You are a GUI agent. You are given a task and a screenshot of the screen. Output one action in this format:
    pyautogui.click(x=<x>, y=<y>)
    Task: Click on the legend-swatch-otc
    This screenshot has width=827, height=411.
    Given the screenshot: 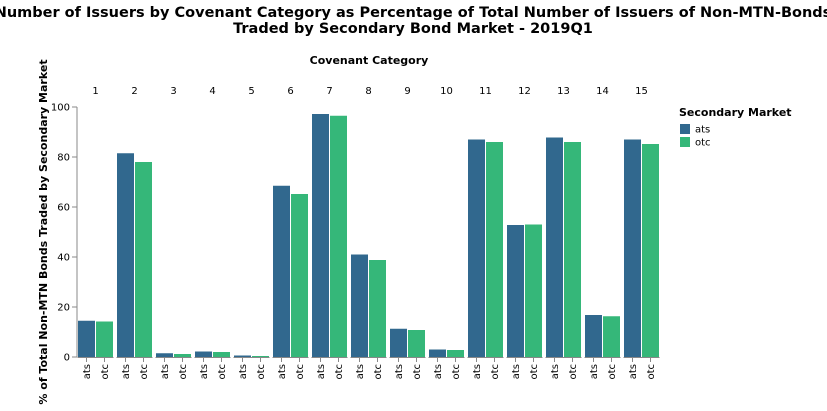 What is the action you would take?
    pyautogui.click(x=685, y=142)
    